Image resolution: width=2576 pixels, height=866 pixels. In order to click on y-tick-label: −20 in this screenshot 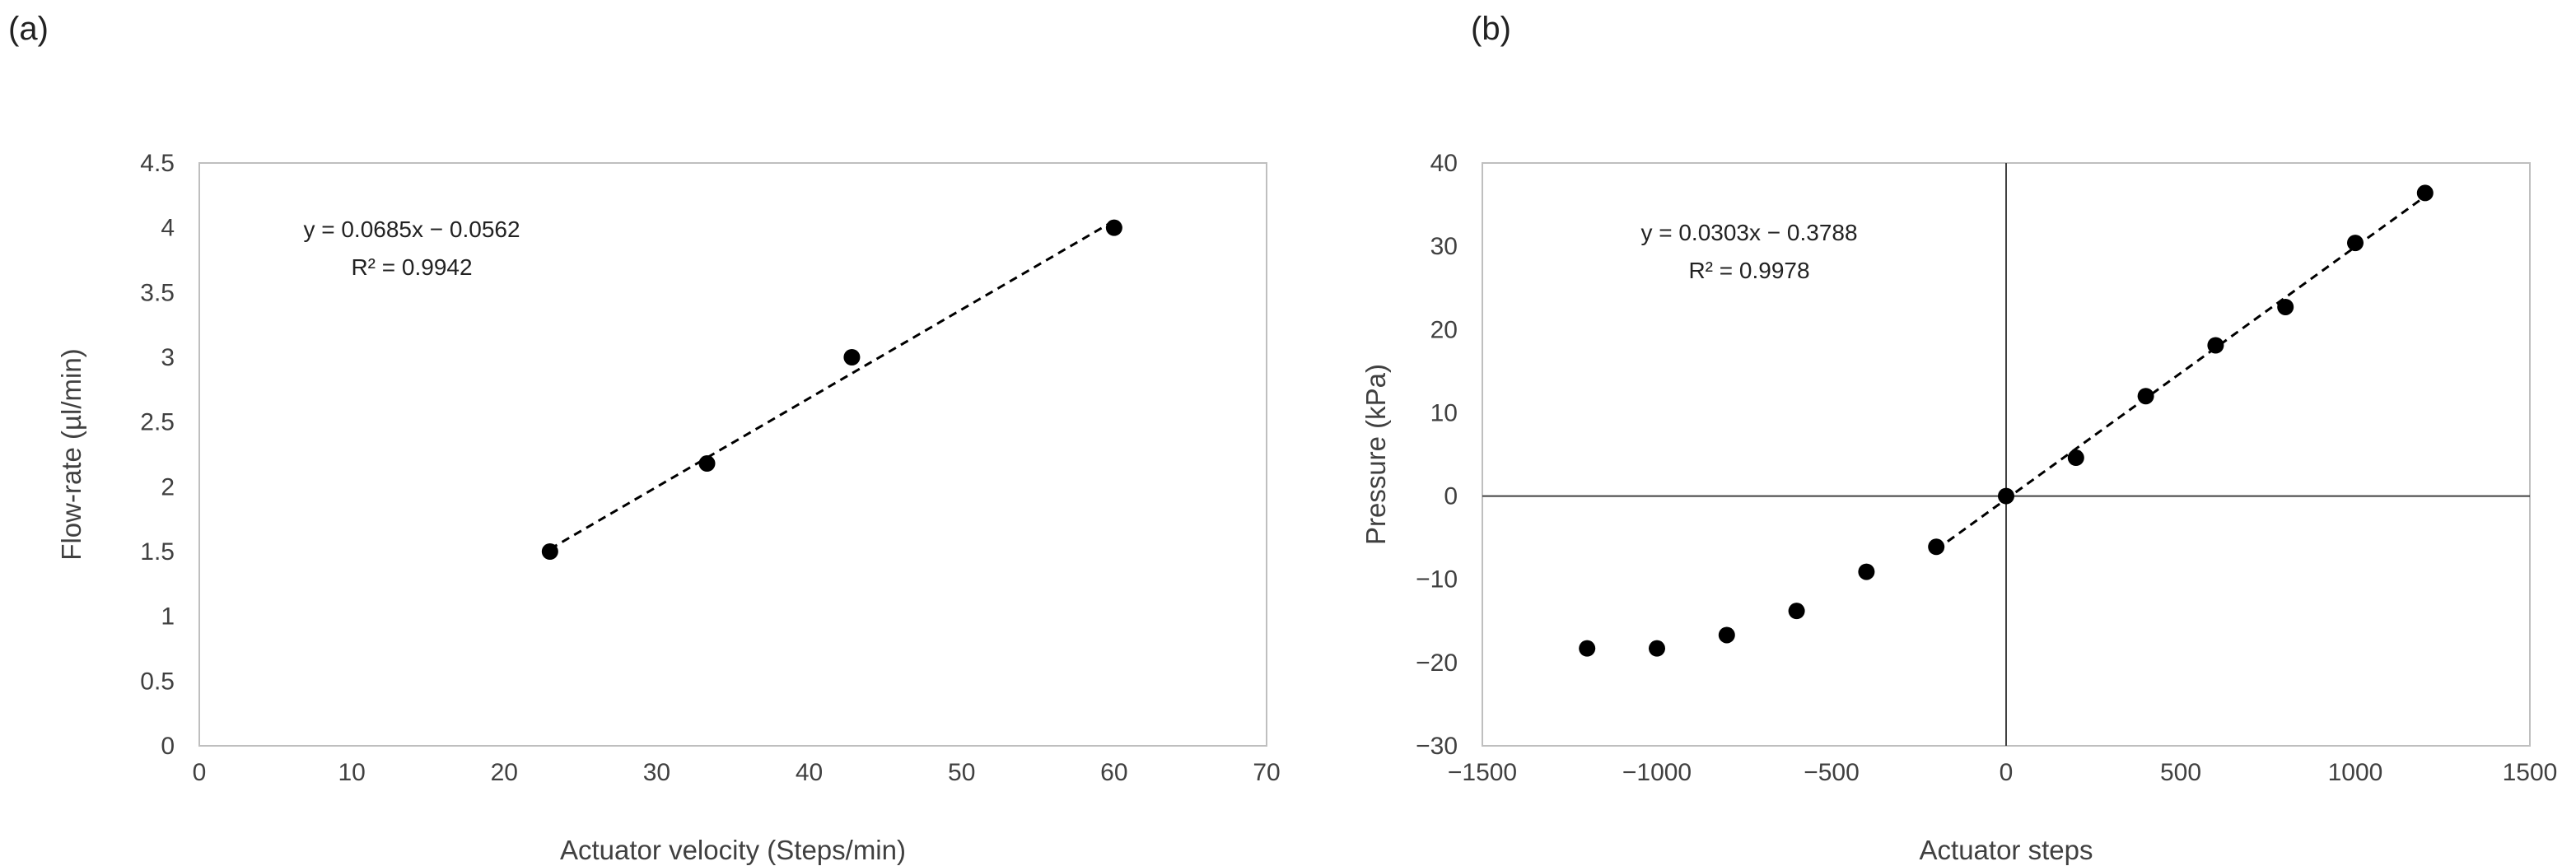, I will do `click(1437, 663)`.